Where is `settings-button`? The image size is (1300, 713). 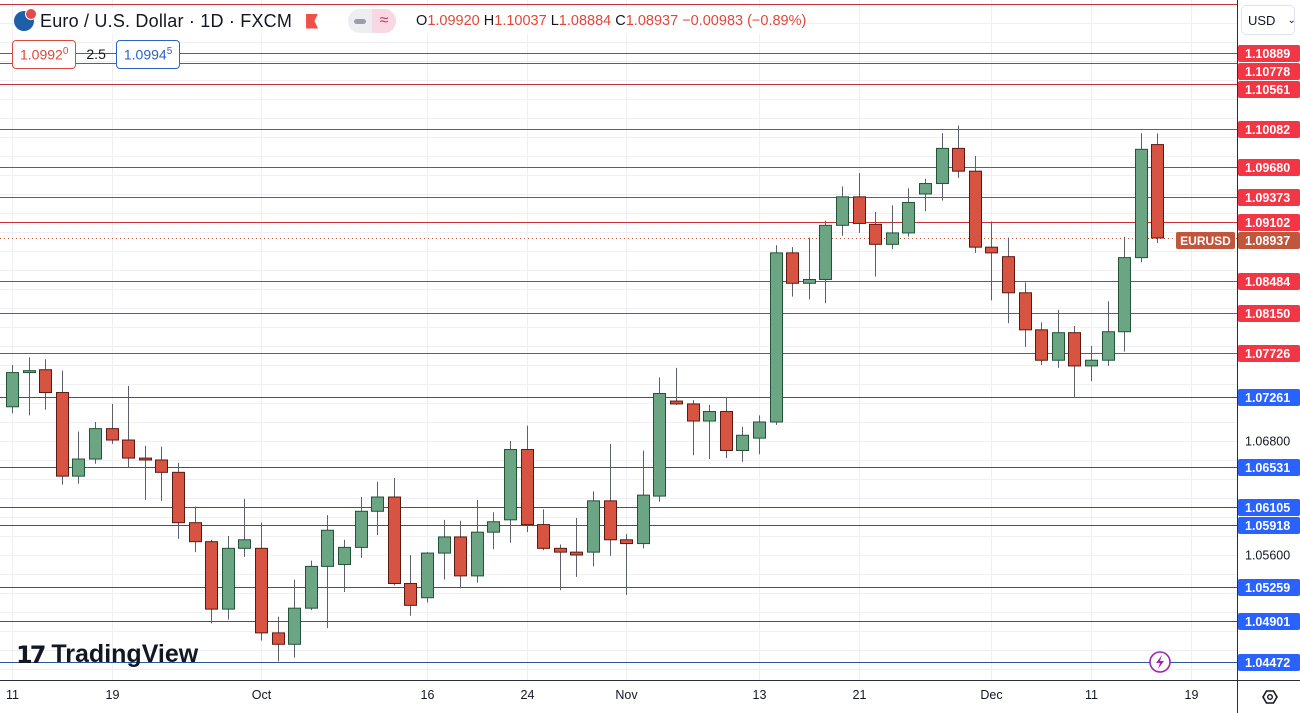
settings-button is located at coordinates (1270, 697).